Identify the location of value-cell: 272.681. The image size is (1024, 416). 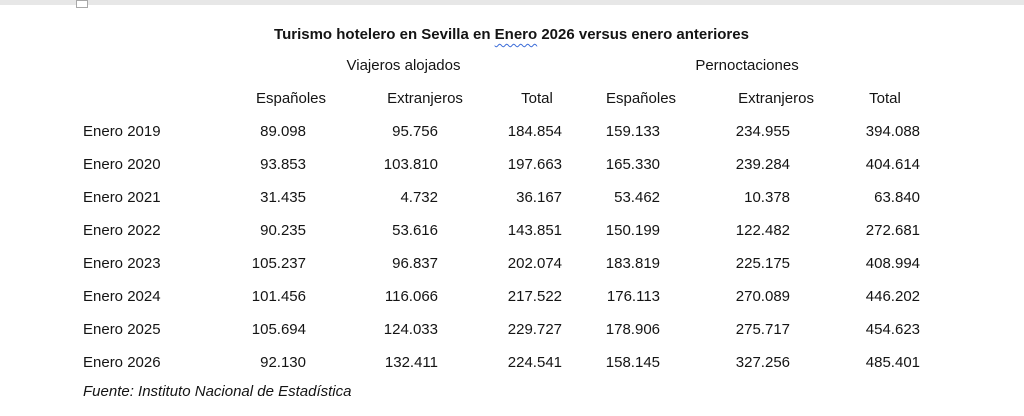
(893, 230).